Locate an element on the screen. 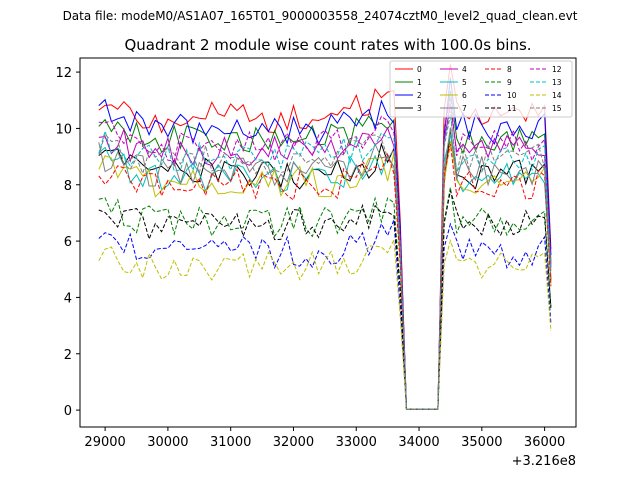 This screenshot has width=640, height=480. x-offset-label: +3.216e8 is located at coordinates (544, 461).